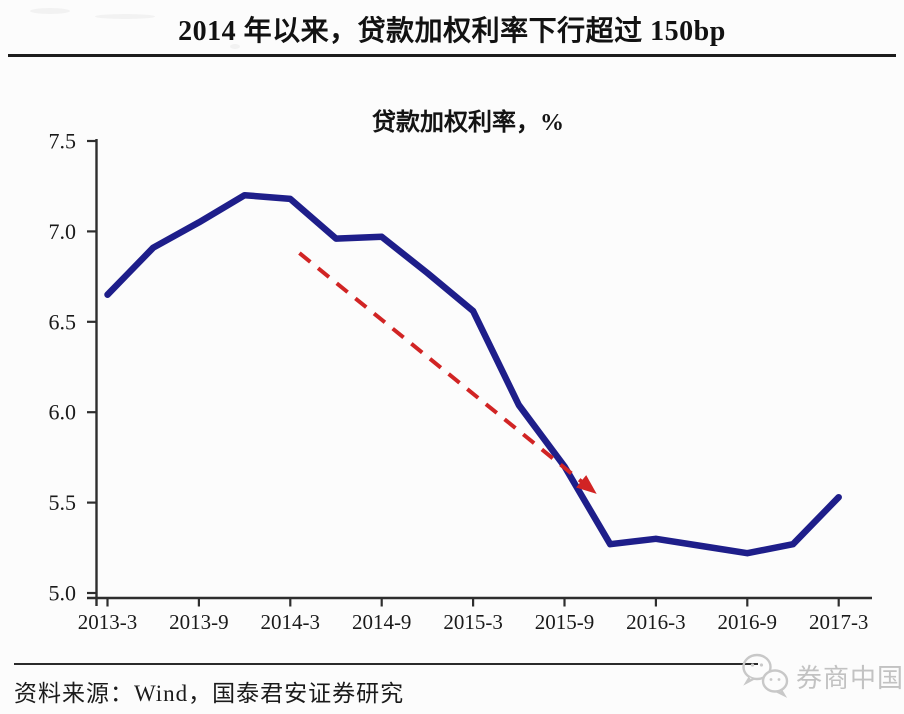 The width and height of the screenshot is (904, 714). I want to click on y-tick-label: 5.5, so click(63, 502).